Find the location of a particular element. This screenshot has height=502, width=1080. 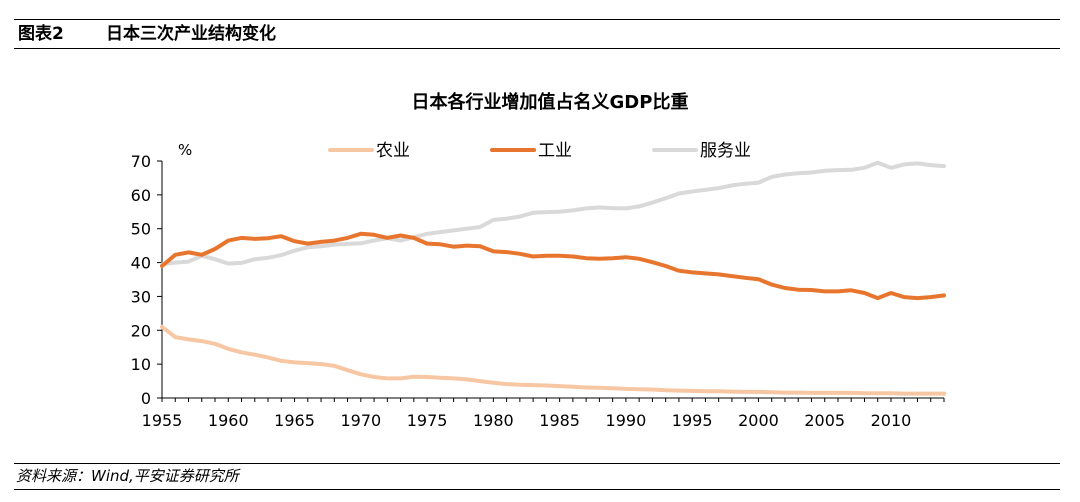

x-tick-label: 2005 is located at coordinates (824, 420).